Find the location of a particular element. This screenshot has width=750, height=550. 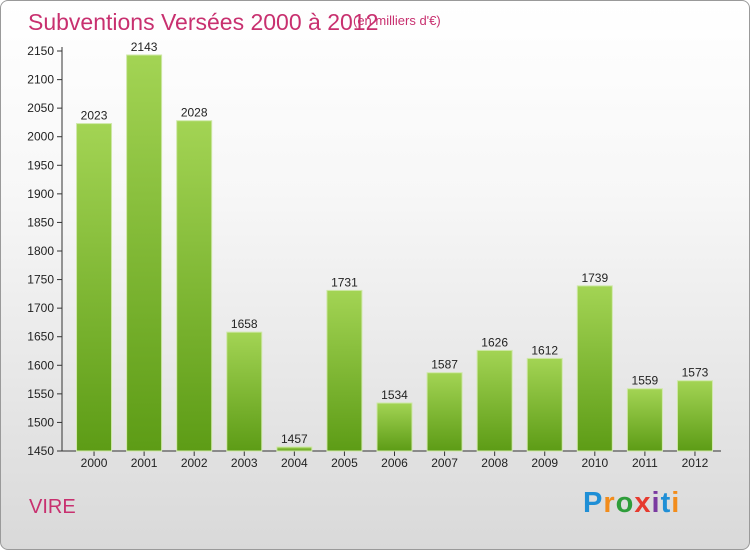

bar-value-label: 2028 is located at coordinates (194, 113).